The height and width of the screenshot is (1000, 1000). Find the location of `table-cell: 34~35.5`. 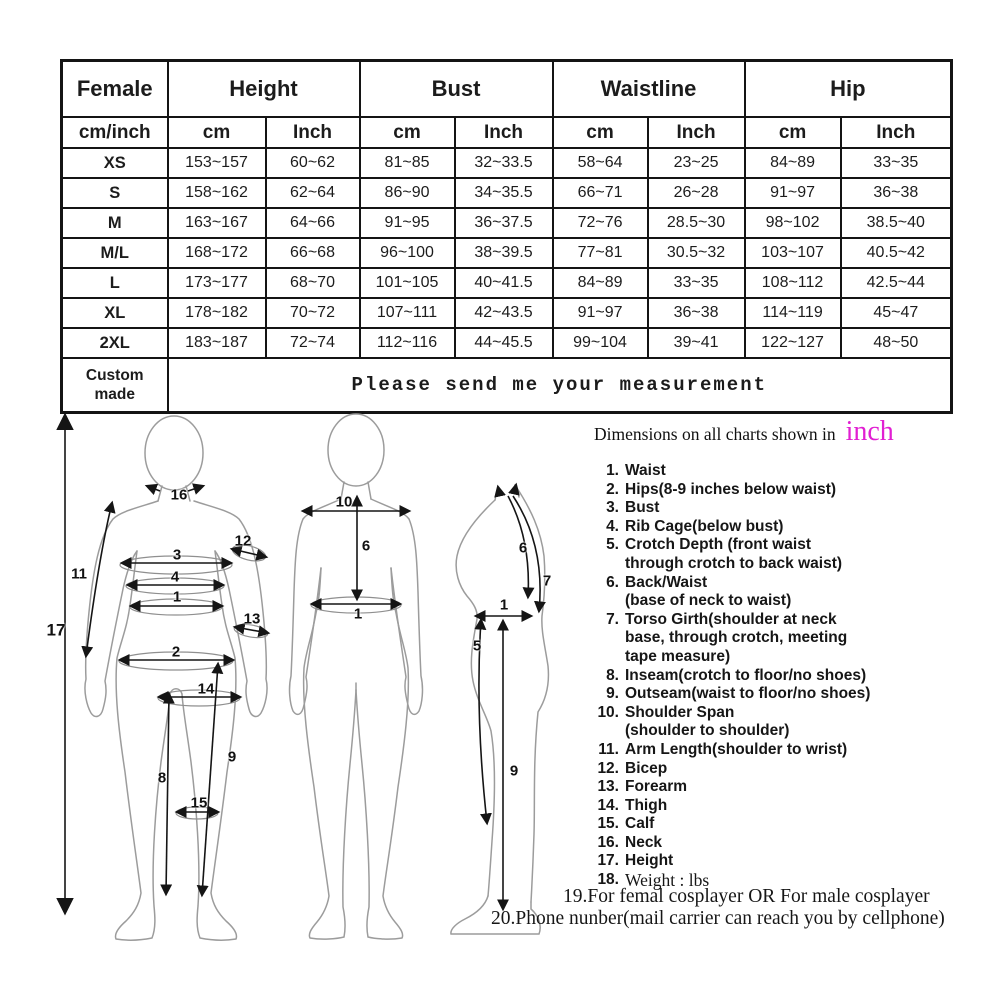

table-cell: 34~35.5 is located at coordinates (503, 193).